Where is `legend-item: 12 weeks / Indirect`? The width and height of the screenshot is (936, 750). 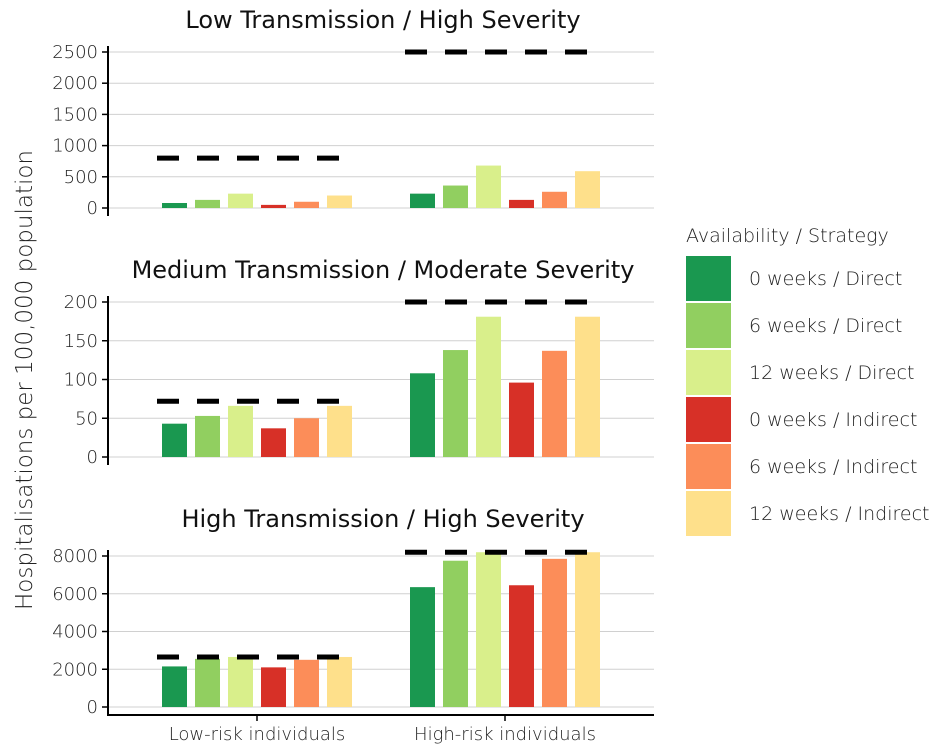
legend-item: 12 weeks / Indirect is located at coordinates (807, 513).